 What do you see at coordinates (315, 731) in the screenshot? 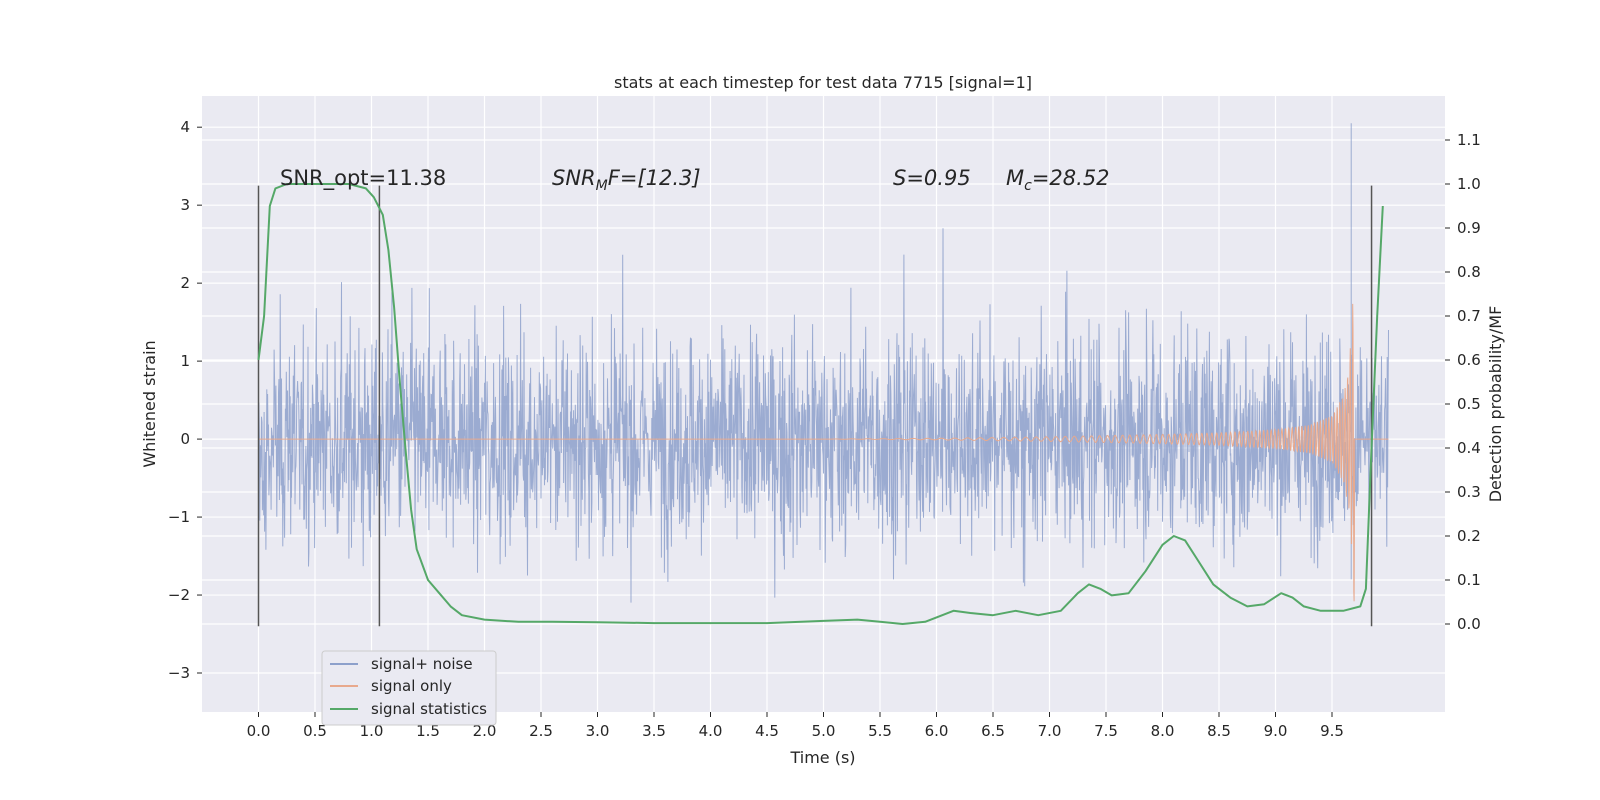
I see `x-tick-label: 0.5` at bounding box center [315, 731].